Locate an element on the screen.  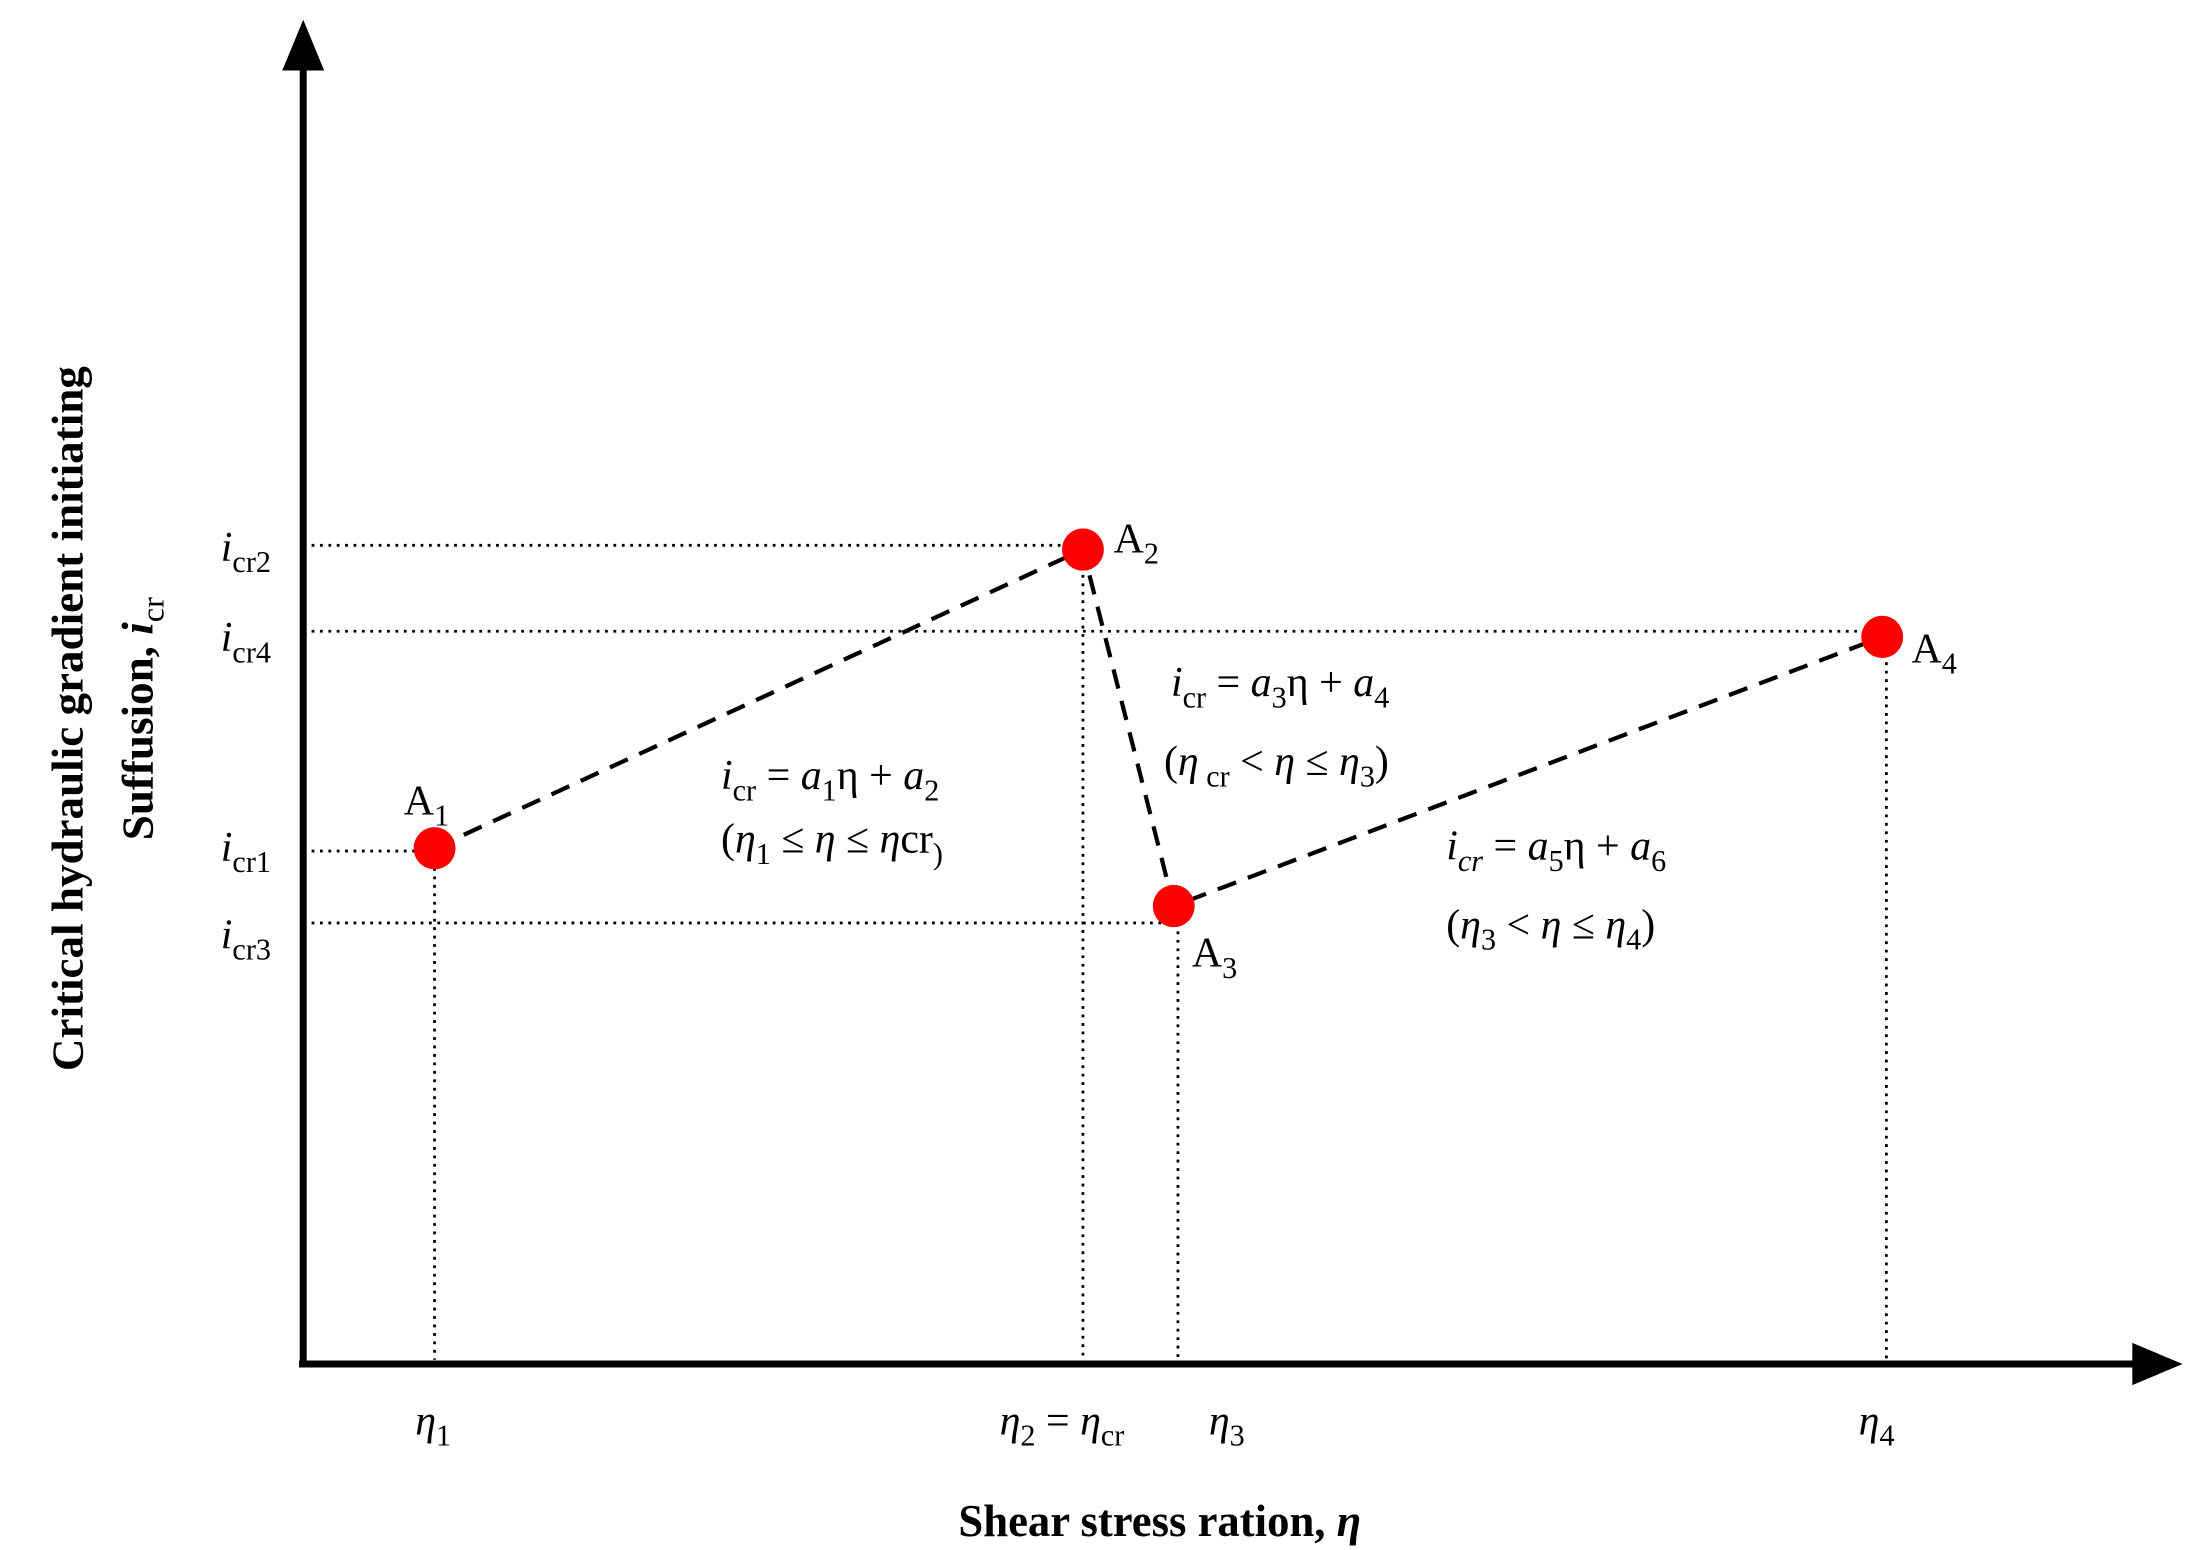
x-tick-label: η3 is located at coordinates (1227, 1424).